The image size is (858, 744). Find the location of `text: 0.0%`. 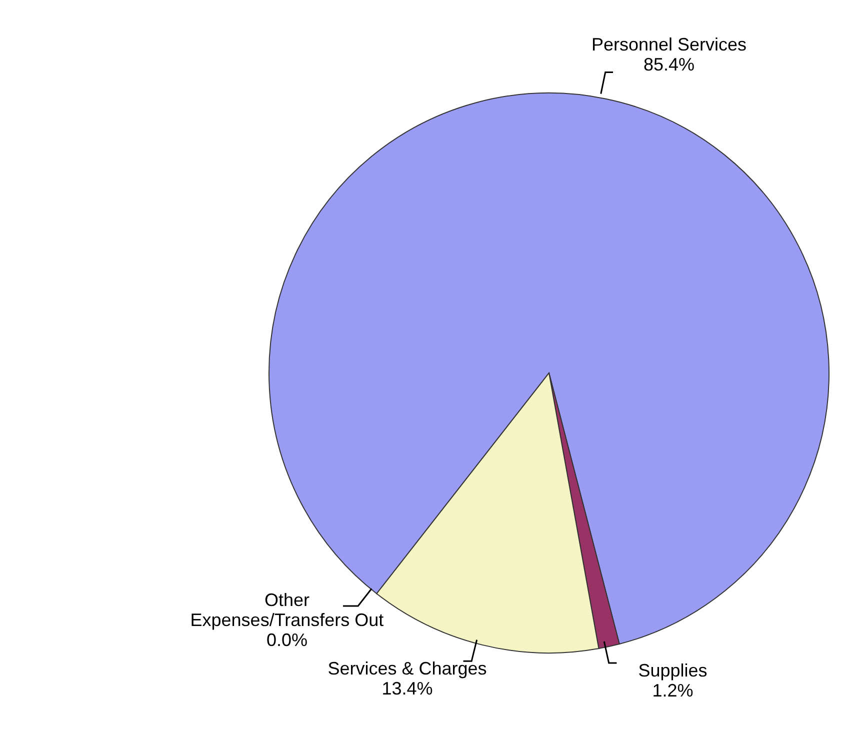

text: 0.0% is located at coordinates (287, 640).